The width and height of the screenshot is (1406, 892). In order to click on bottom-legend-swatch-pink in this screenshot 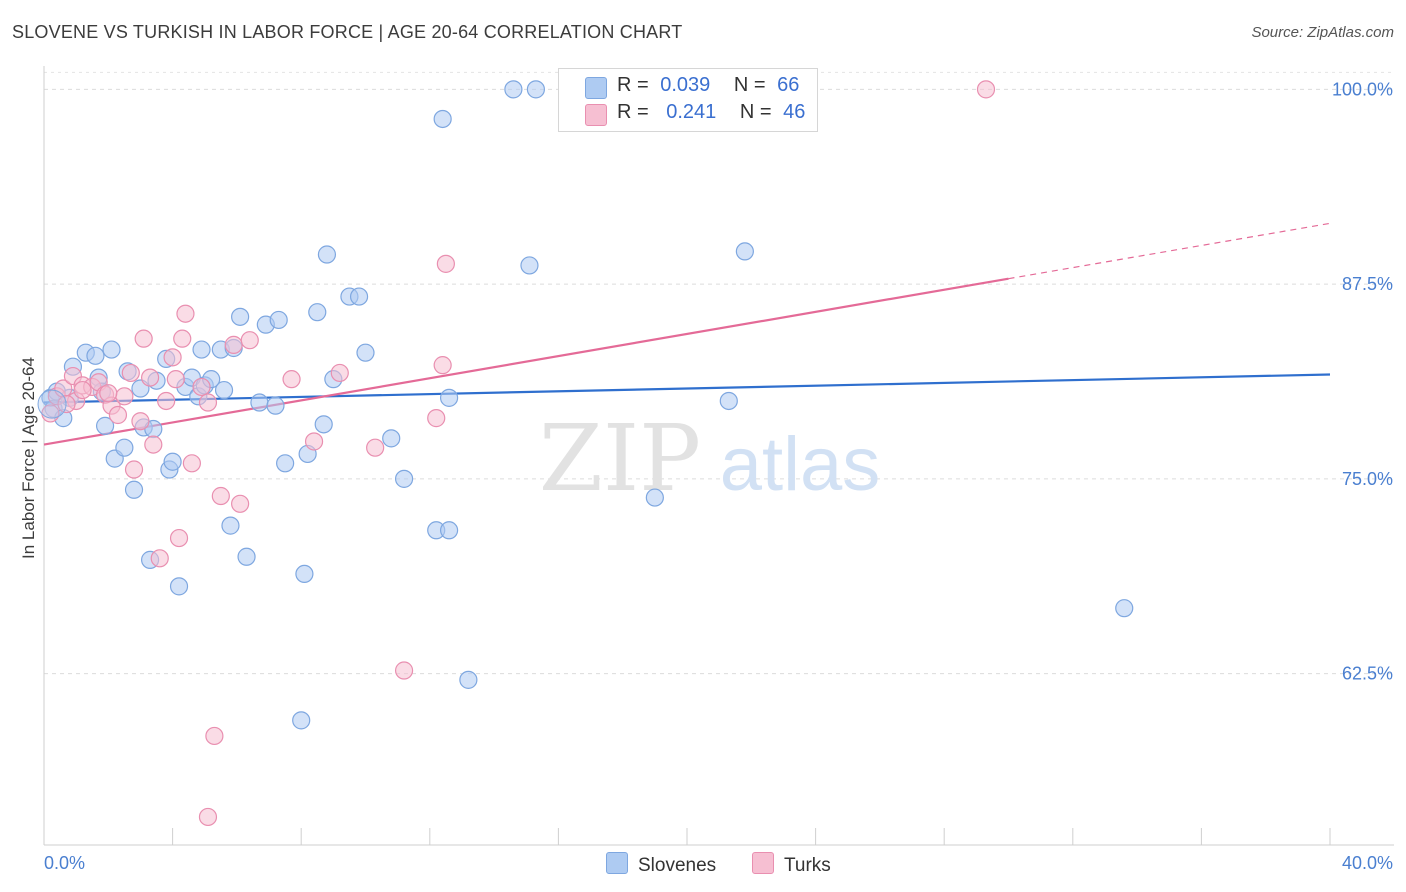, I will do `click(763, 863)`.